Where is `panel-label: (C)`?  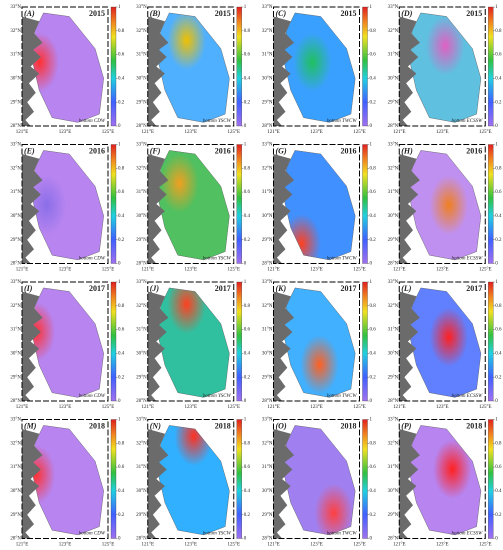 panel-label: (C) is located at coordinates (281, 13).